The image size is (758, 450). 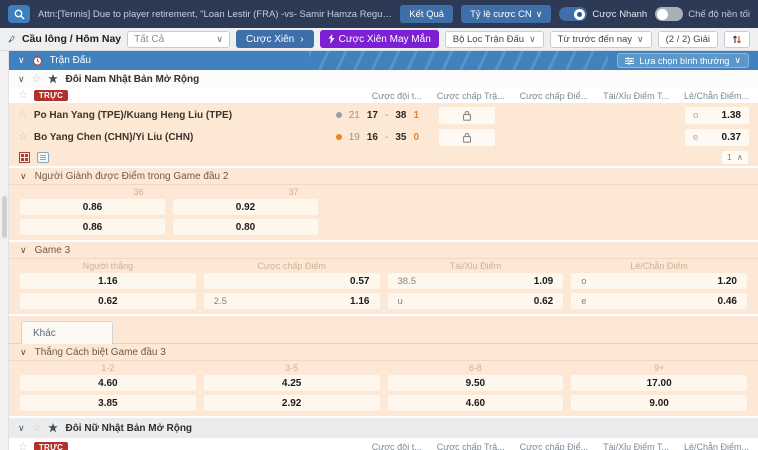 What do you see at coordinates (383, 395) in the screenshot?
I see `odds-grid: 4.60 4.25 9.50 17.00 3.85 2.92 4.60 9.00` at bounding box center [383, 395].